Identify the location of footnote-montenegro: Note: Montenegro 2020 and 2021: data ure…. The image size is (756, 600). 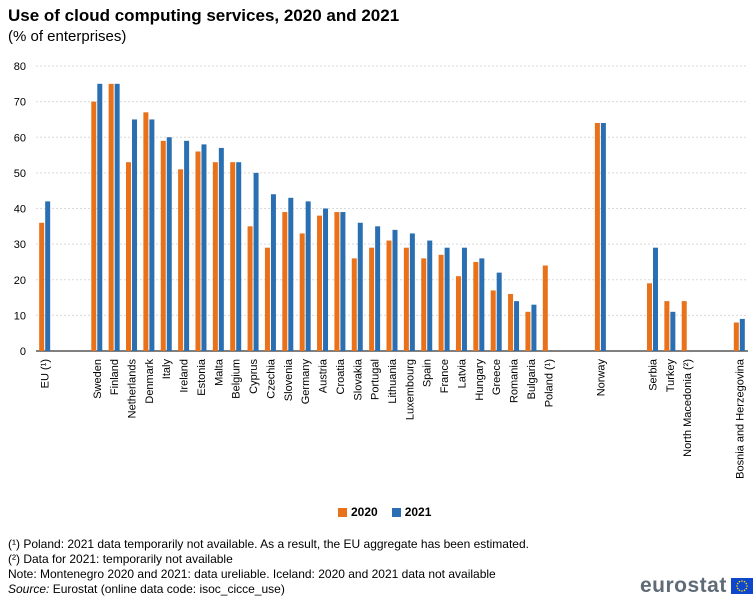
(252, 574).